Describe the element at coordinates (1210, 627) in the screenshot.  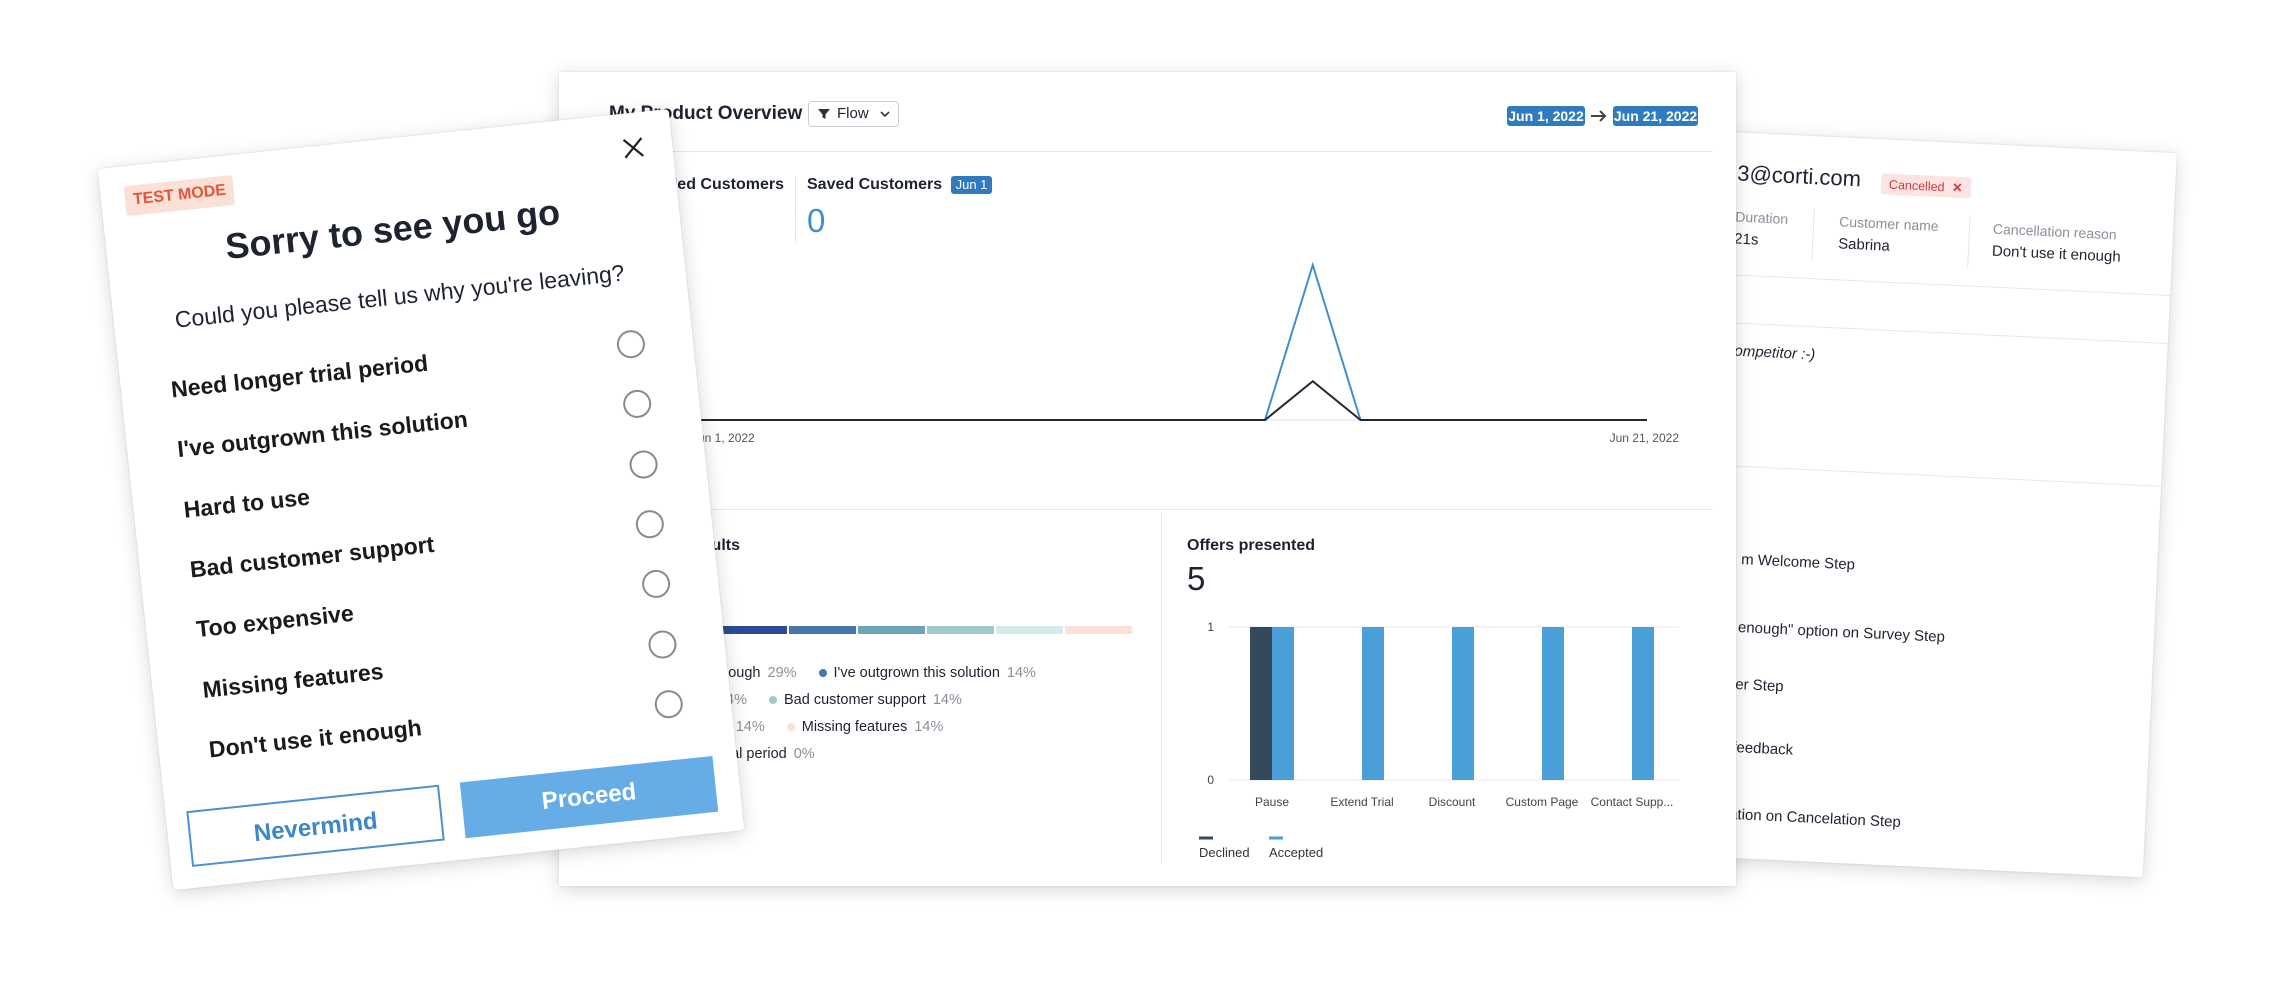
I see `y-tick-label: 1` at that location.